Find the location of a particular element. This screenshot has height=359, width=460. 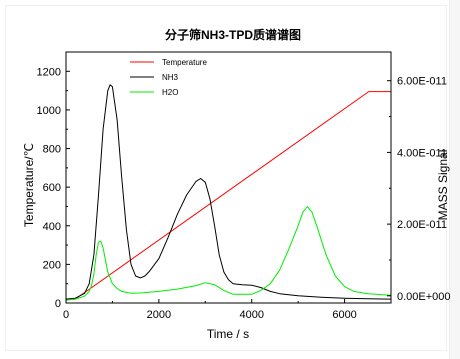

x-tick-label: 4000 is located at coordinates (251, 315).